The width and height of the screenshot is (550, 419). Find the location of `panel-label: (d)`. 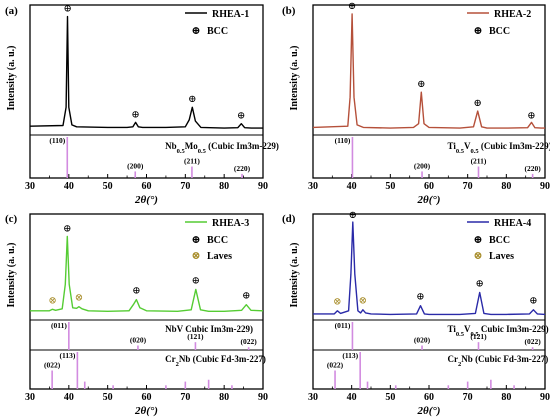

panel-label: (d) is located at coordinates (289, 219).